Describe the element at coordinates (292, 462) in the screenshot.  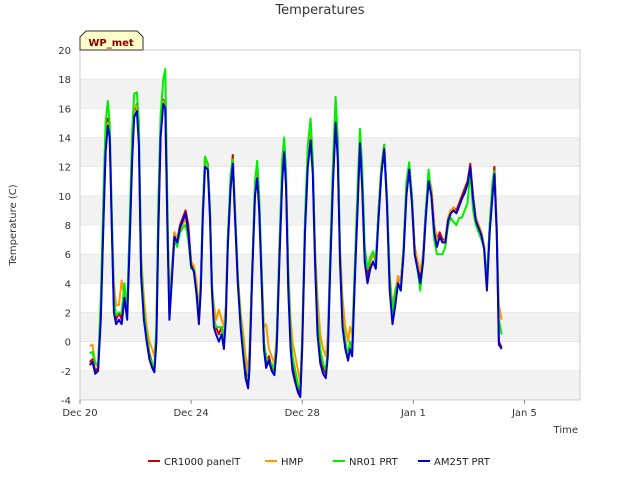
I see `legend-label: HMP` at that location.